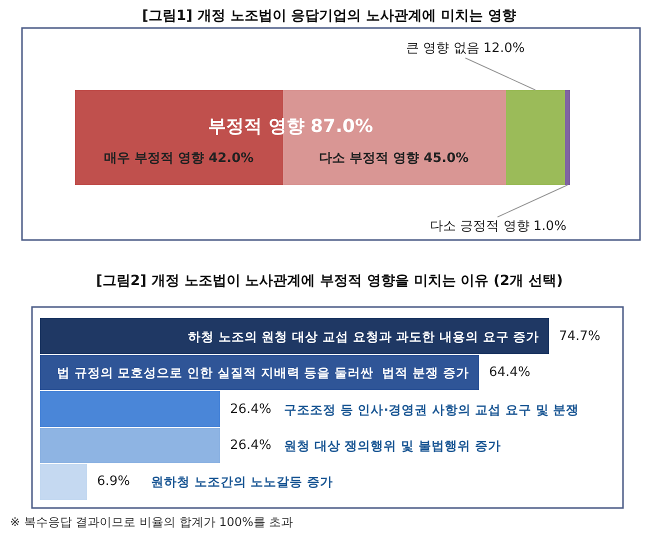 The image size is (658, 551). What do you see at coordinates (465, 48) in the screenshot?
I see `data-label: 큰 영향 없음 12.0%` at bounding box center [465, 48].